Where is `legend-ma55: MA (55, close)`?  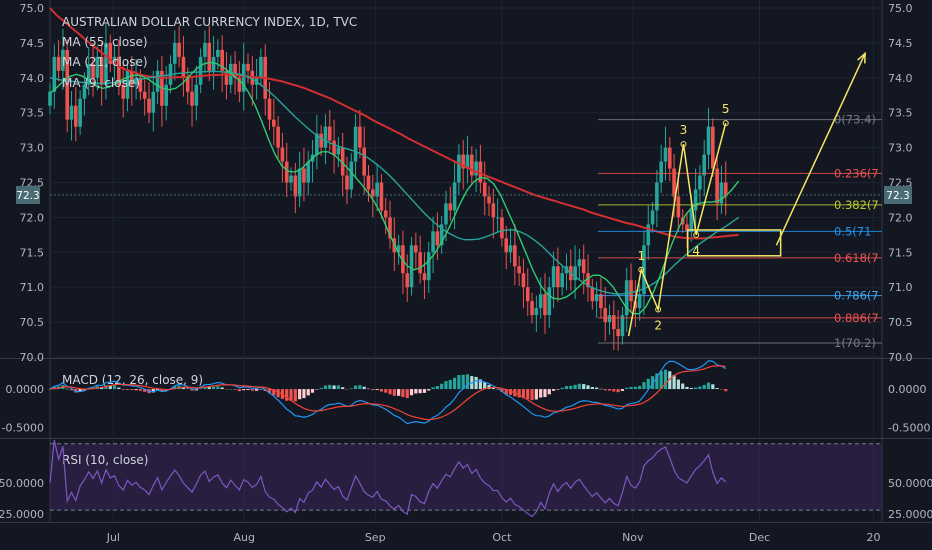 legend-ma55: MA (55, close) is located at coordinates (105, 42).